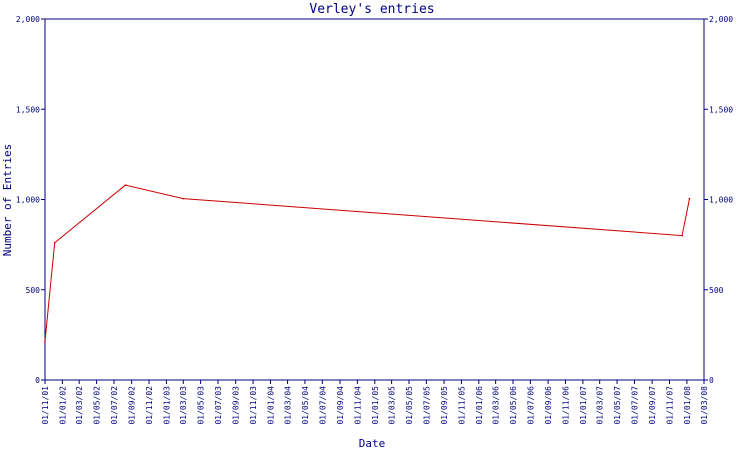 Image resolution: width=750 pixels, height=450 pixels. What do you see at coordinates (392, 405) in the screenshot?
I see `x-tick-label: 01/03/05` at bounding box center [392, 405].